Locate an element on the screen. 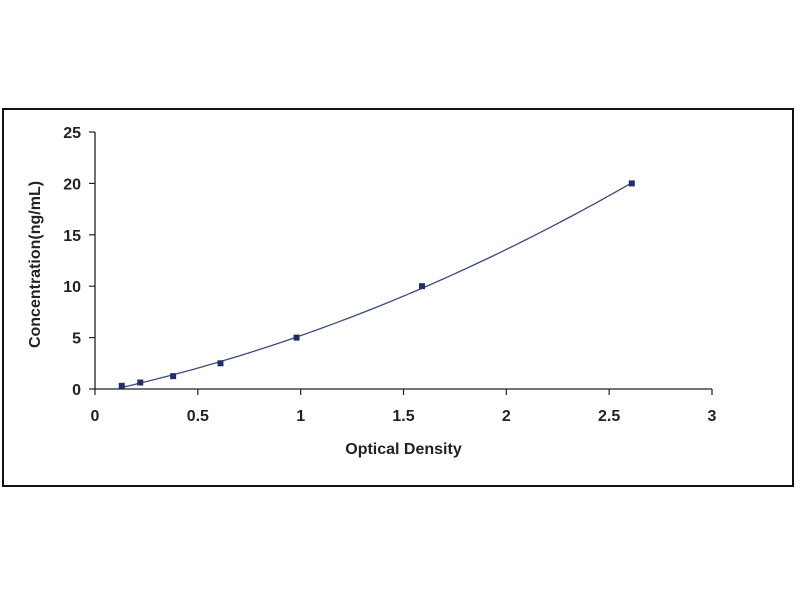  y-tick-label: 20 is located at coordinates (72, 184).